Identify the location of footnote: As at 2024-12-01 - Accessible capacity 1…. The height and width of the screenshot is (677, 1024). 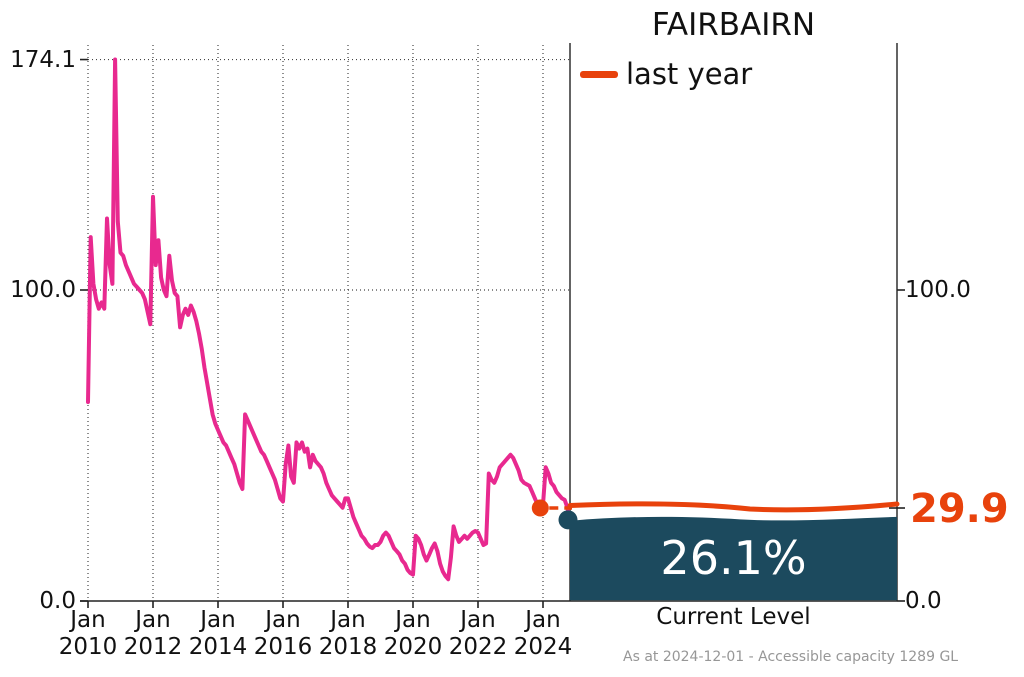
(791, 657).